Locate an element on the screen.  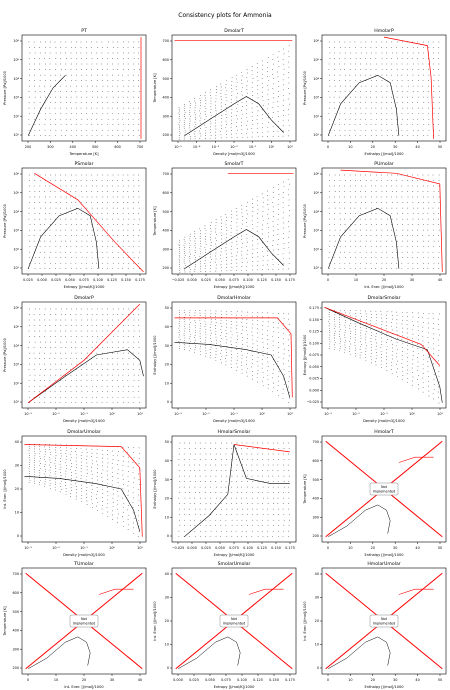
subplot-title: HmolarUmolar is located at coordinates (383, 564).